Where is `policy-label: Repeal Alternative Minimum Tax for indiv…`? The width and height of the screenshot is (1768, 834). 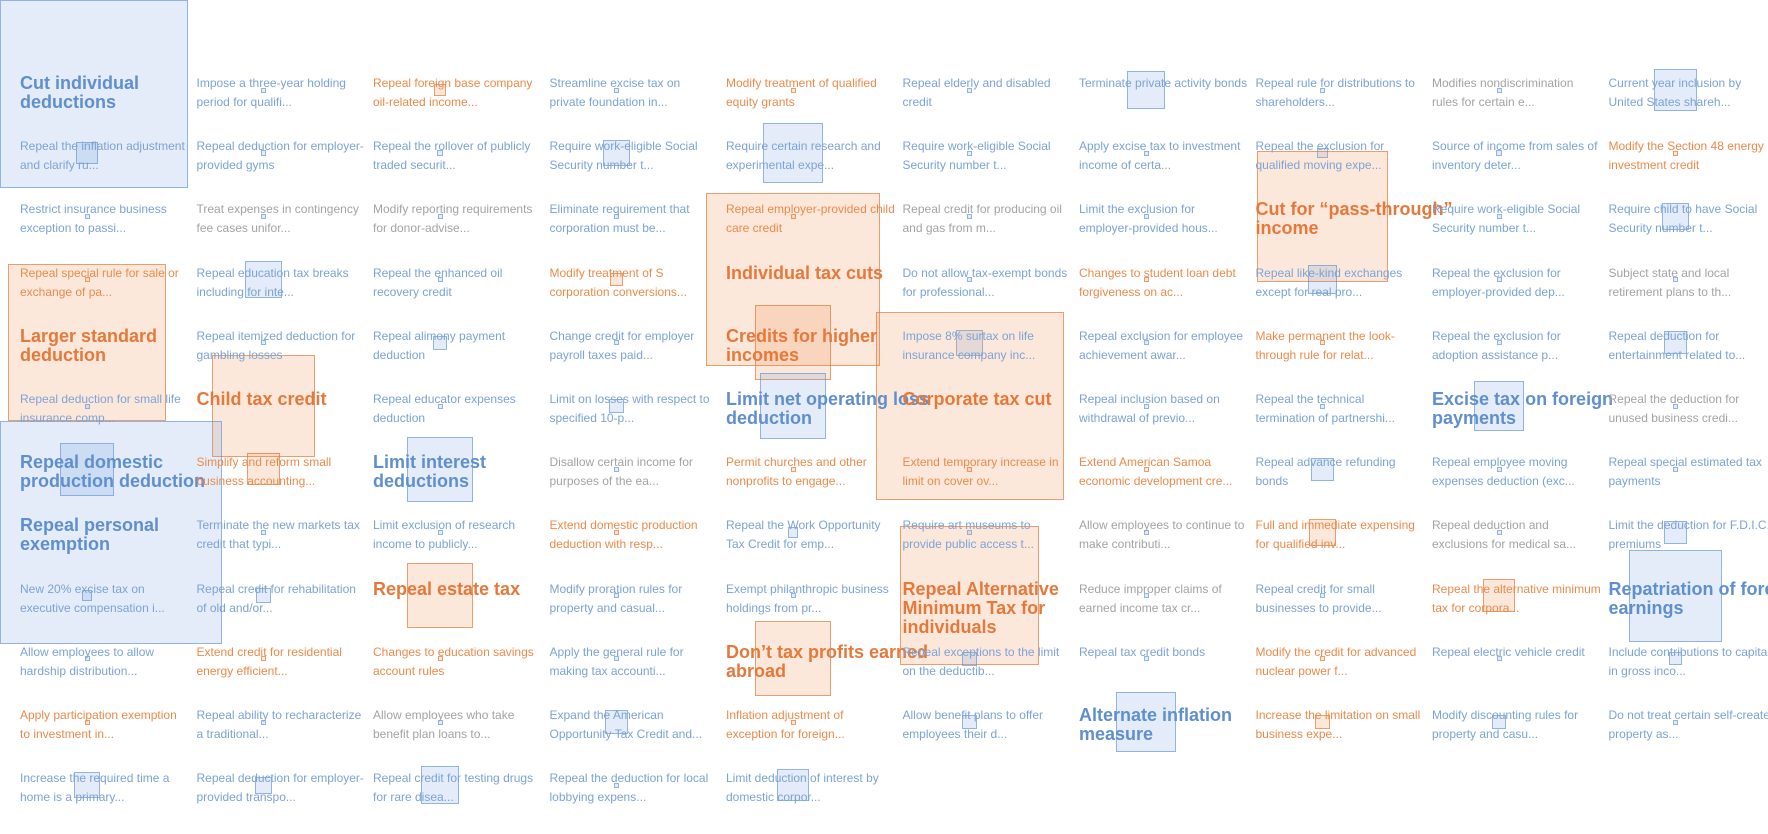 policy-label: Repeal Alternative Minimum Tax for indiv… is located at coordinates (980, 607).